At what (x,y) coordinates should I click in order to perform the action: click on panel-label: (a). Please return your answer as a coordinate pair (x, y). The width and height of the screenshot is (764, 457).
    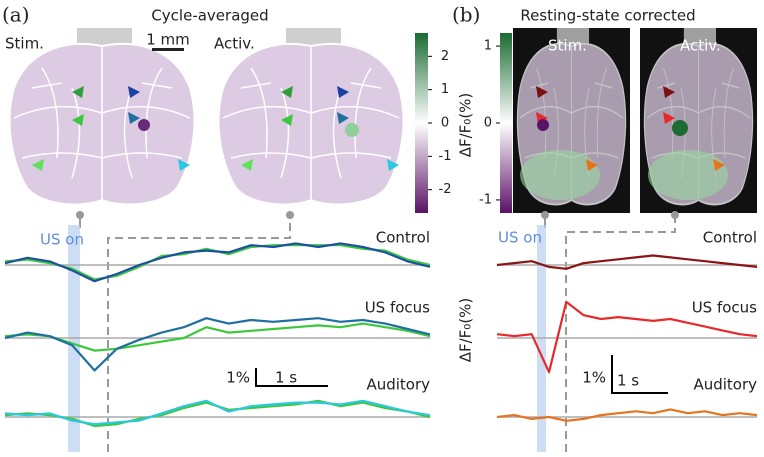
    Looking at the image, I should click on (16, 15).